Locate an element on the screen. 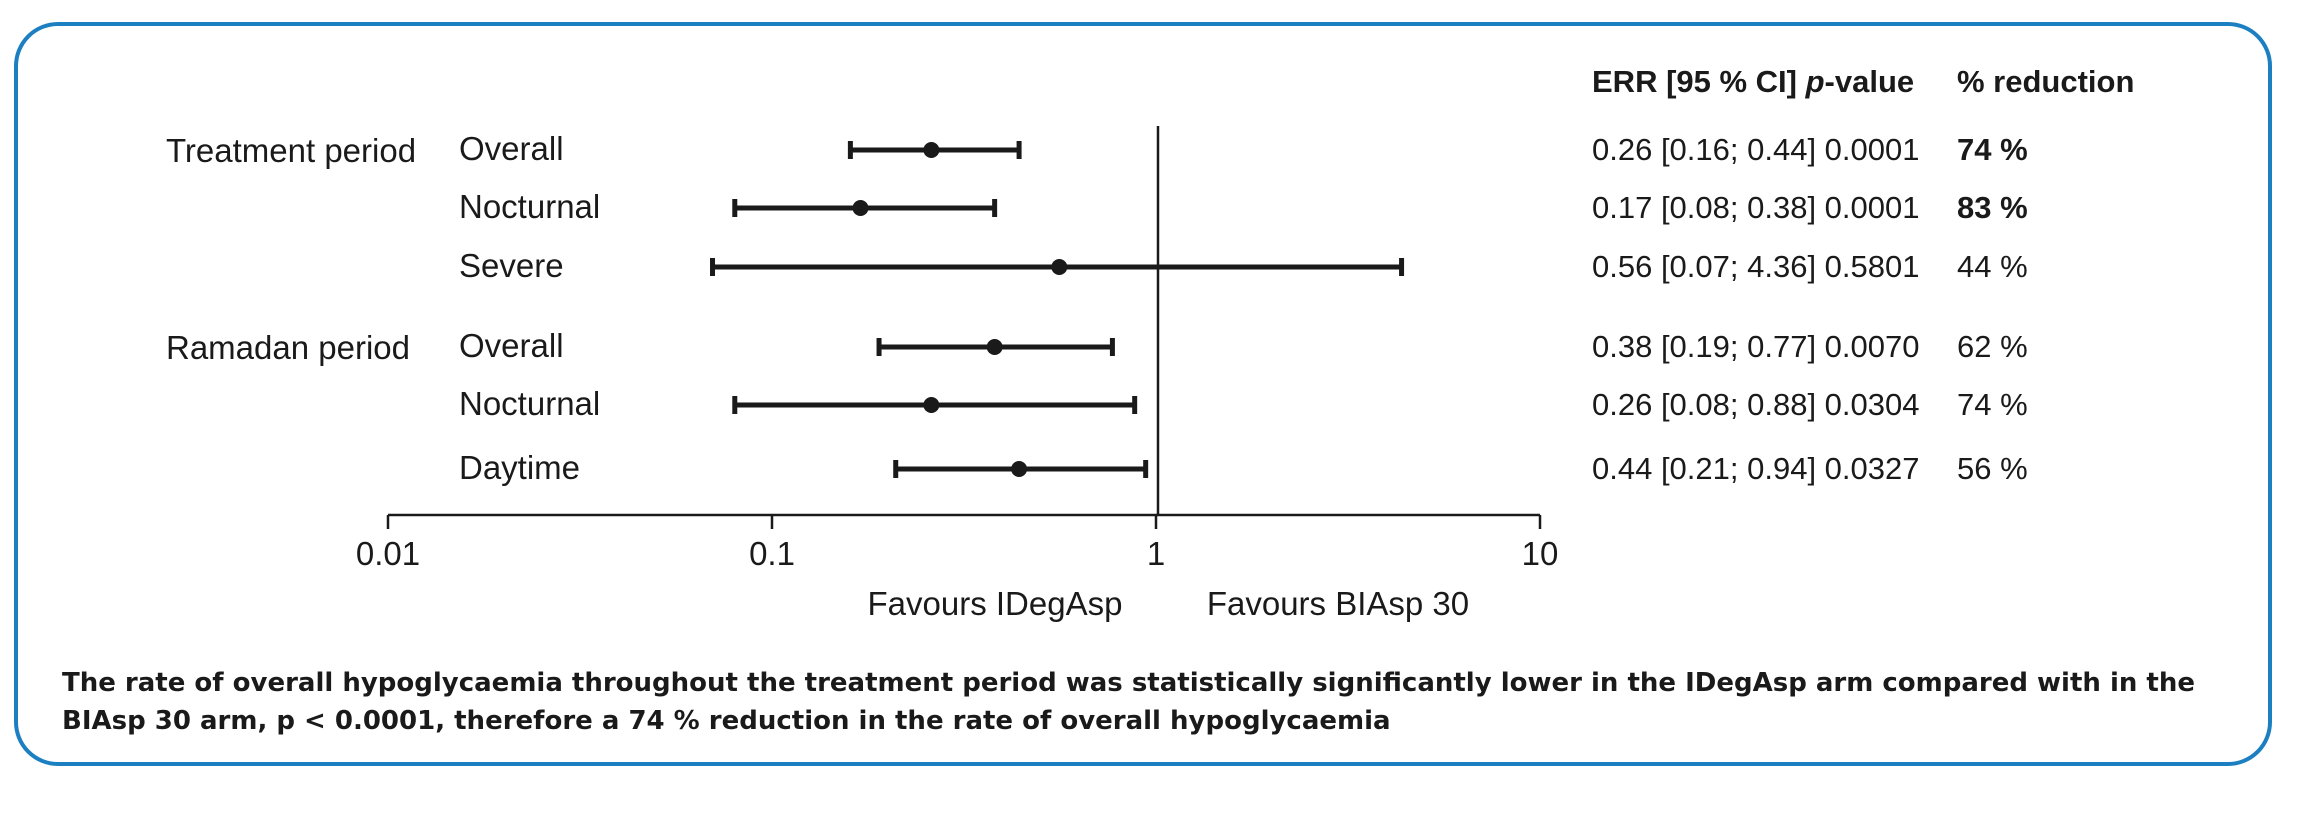  x-tick-label: 1 is located at coordinates (1156, 553).